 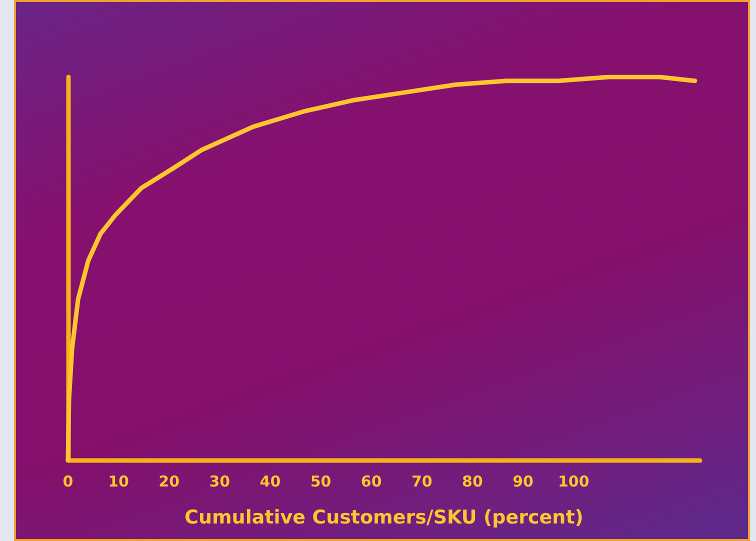 I want to click on x-tick-label: 20, so click(x=169, y=481).